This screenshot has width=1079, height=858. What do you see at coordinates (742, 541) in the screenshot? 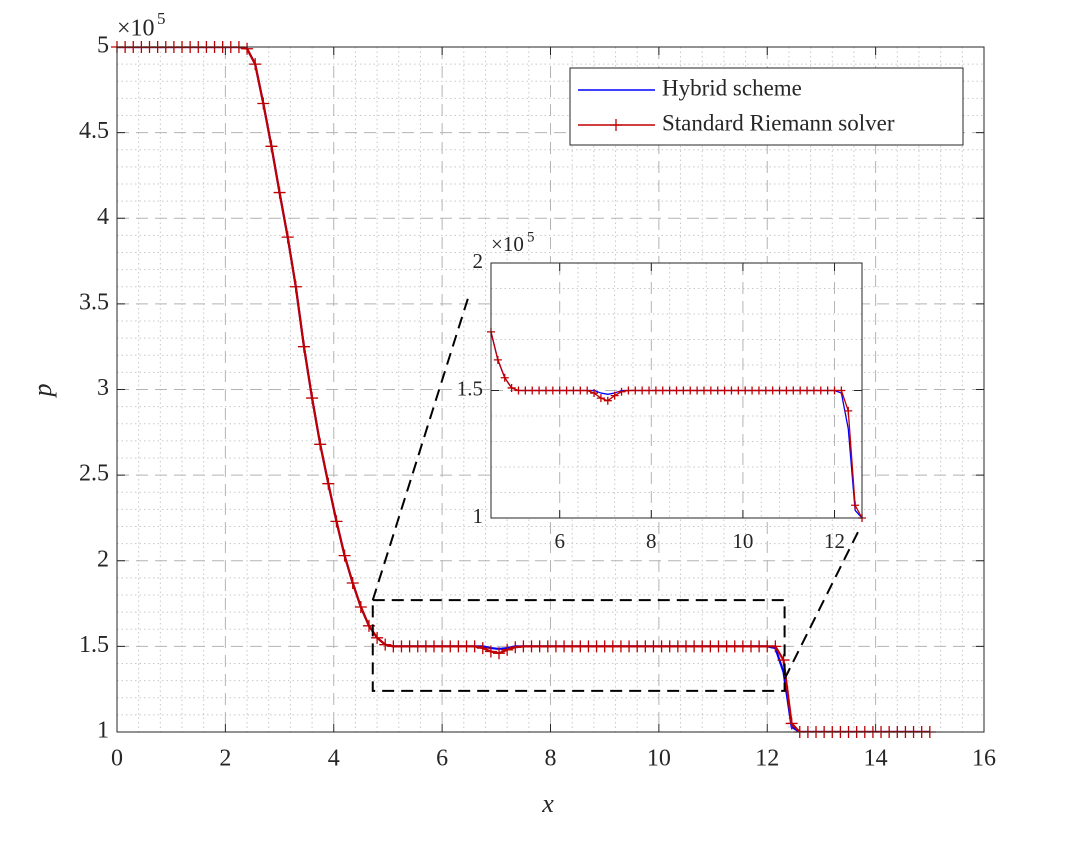
I see `inset-x-tick-label: 10` at bounding box center [742, 541].